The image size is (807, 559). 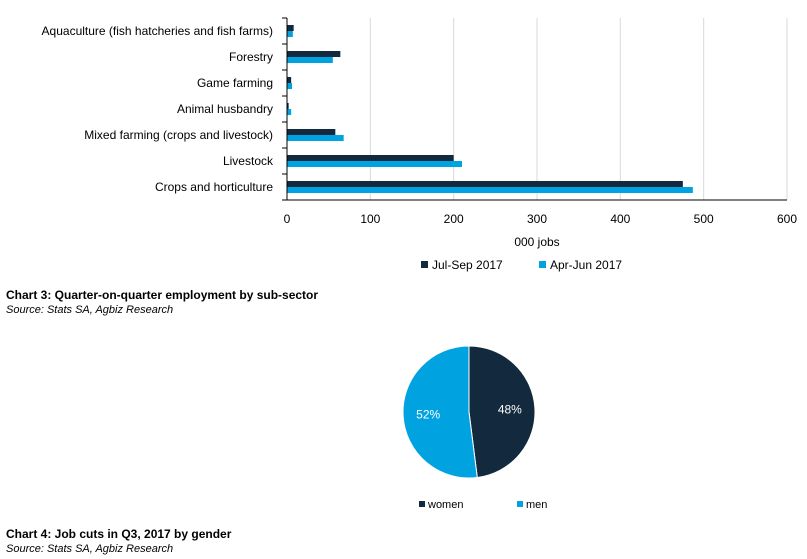 What do you see at coordinates (704, 219) in the screenshot?
I see `x-tick-label: 500` at bounding box center [704, 219].